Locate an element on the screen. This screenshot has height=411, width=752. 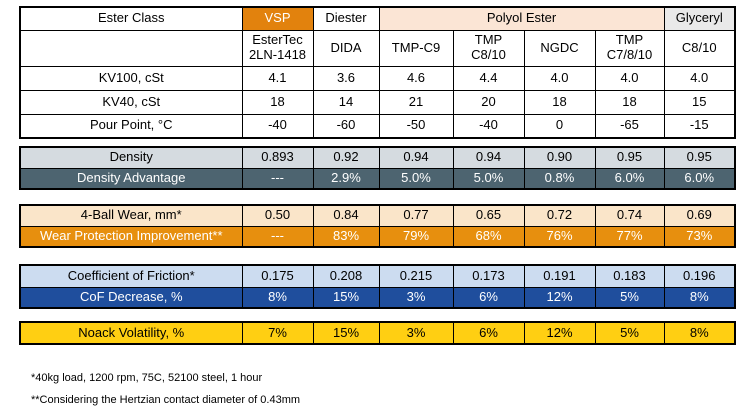
value-cell: 0.72 is located at coordinates (559, 215).